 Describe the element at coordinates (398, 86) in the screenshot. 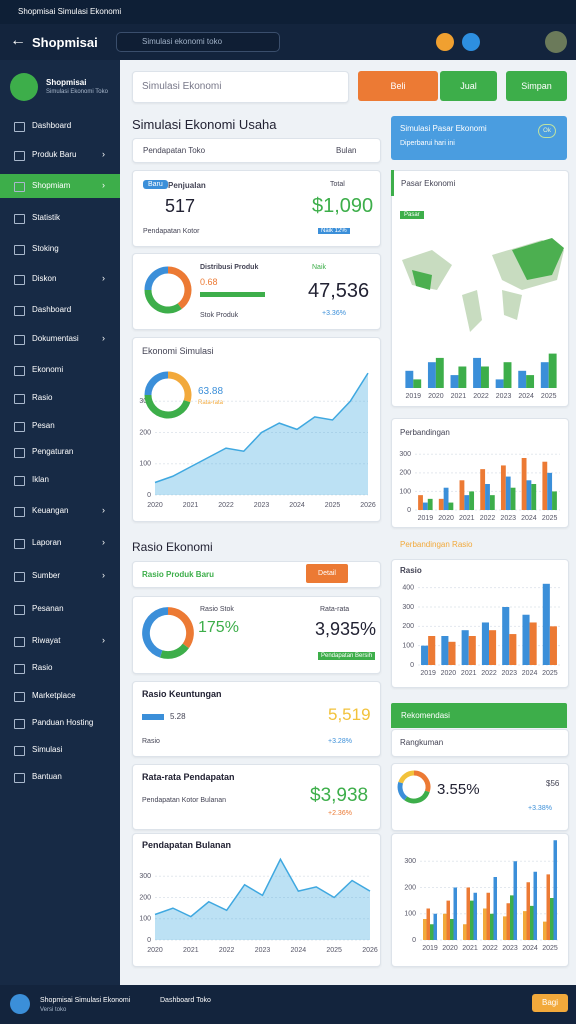

I see `buy-button: Beli` at that location.